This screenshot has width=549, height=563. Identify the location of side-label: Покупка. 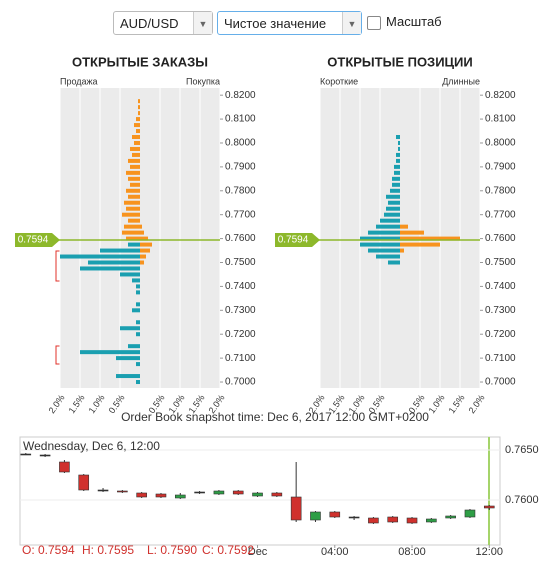
(203, 81).